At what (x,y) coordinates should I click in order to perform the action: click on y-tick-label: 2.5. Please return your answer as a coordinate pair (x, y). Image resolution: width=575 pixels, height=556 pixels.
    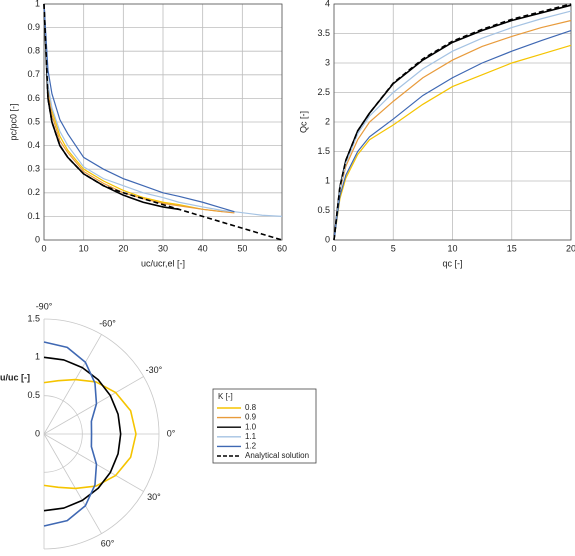
    Looking at the image, I should click on (323, 92).